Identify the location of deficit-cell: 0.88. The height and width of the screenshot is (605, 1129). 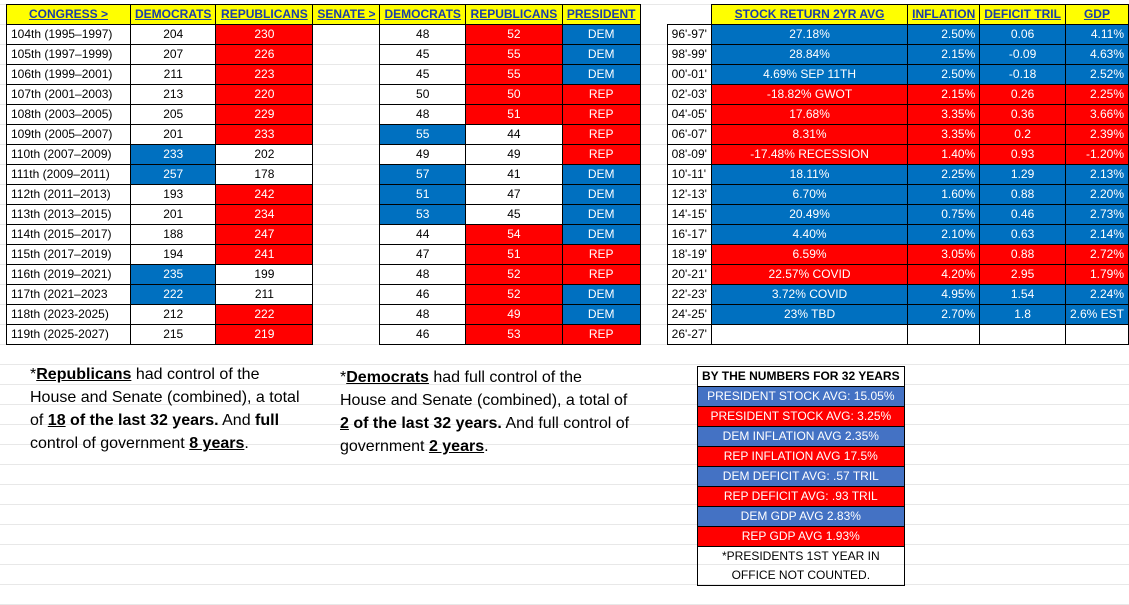
(1022, 254).